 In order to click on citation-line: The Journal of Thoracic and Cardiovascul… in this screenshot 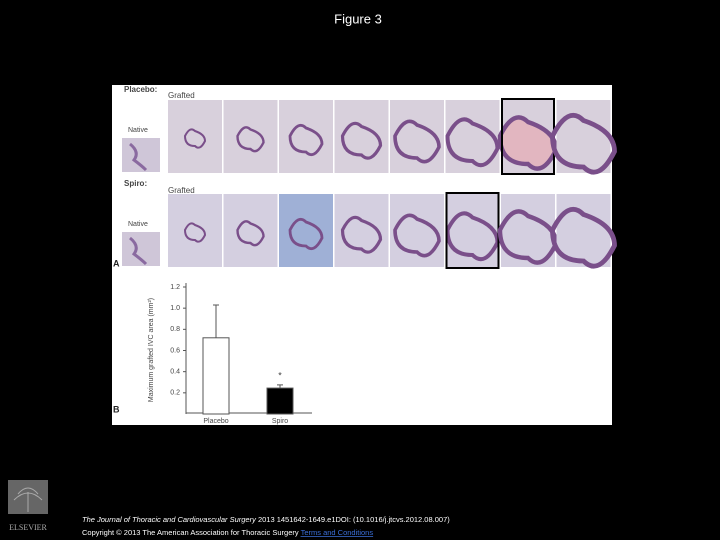, I will do `click(266, 519)`.